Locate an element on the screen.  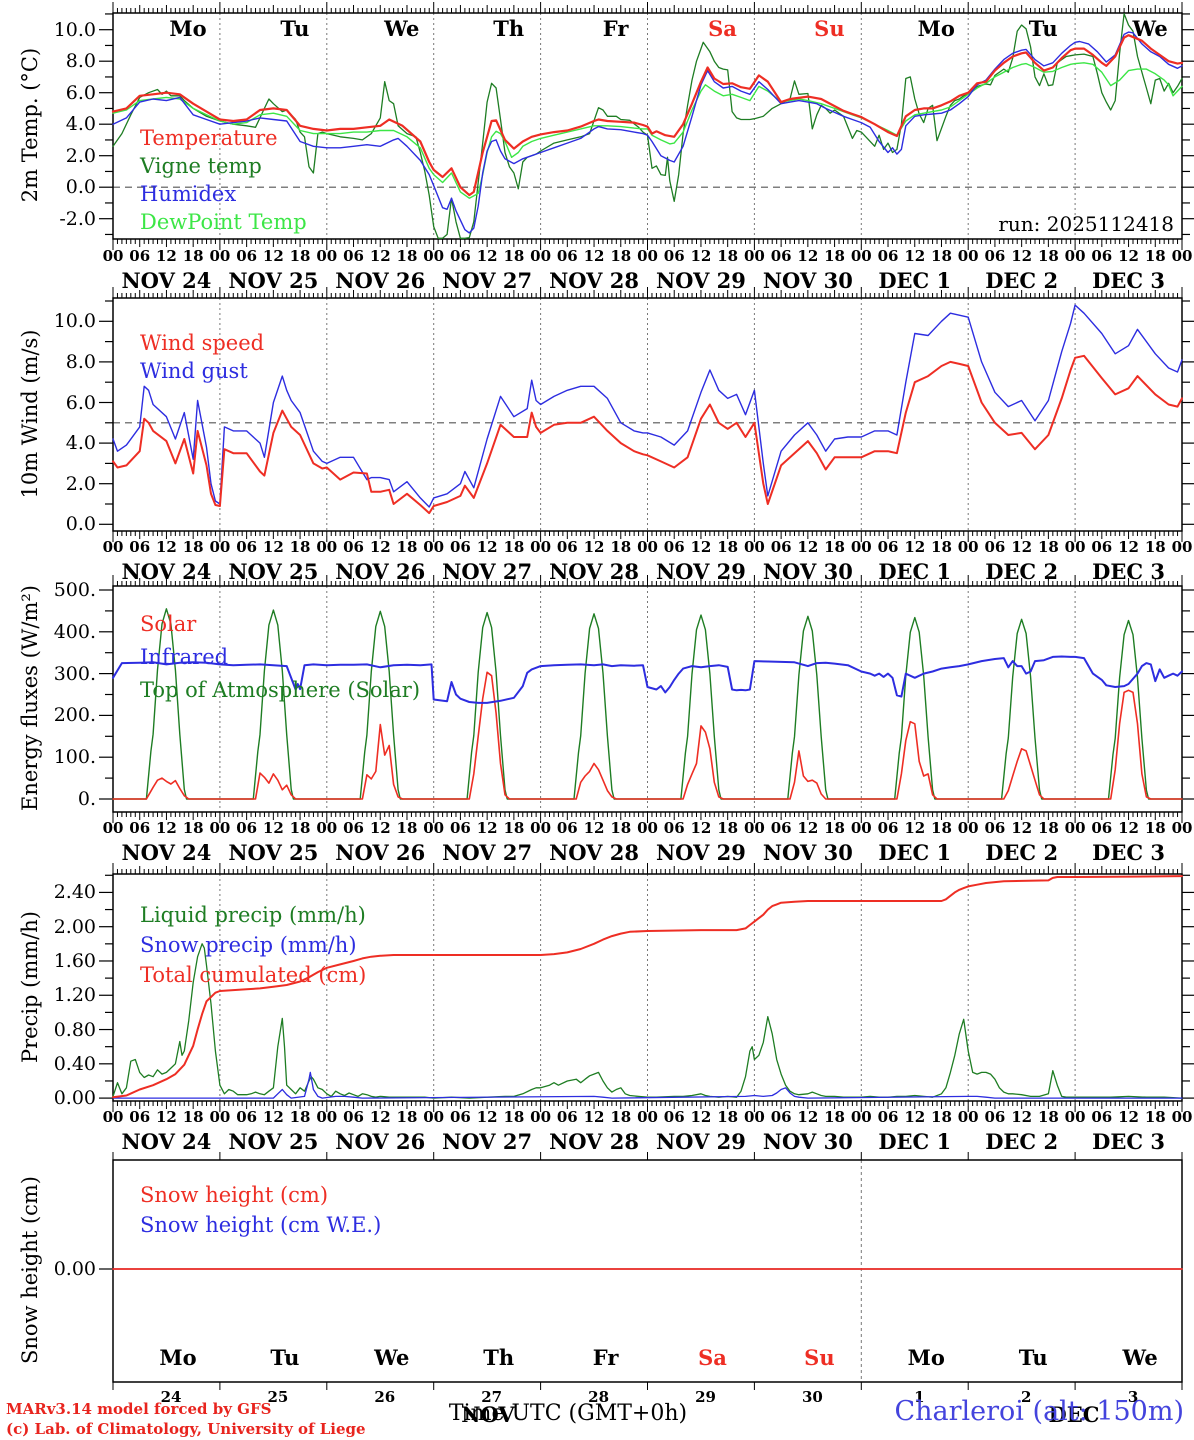
p5-day-number: 1 is located at coordinates (919, 1397).